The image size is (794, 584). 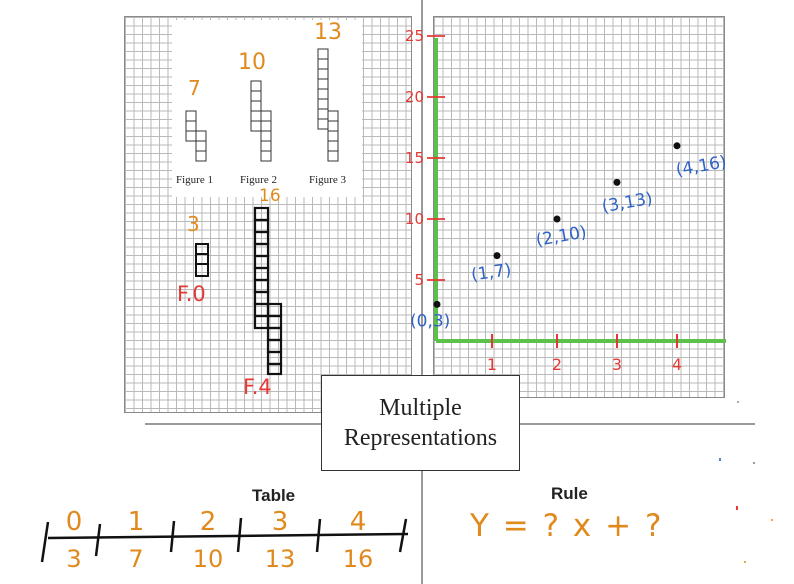 What do you see at coordinates (430, 321) in the screenshot?
I see `point-label: (0,3)` at bounding box center [430, 321].